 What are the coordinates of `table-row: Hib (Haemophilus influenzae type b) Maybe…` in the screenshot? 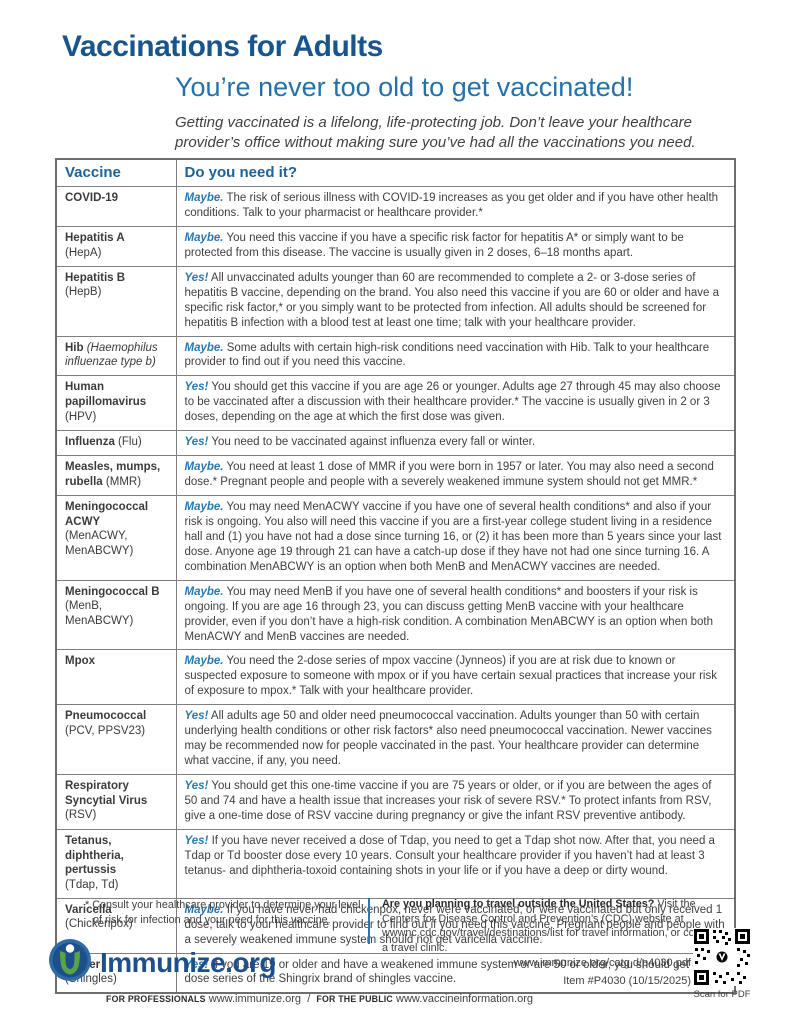 It's located at (395, 356).